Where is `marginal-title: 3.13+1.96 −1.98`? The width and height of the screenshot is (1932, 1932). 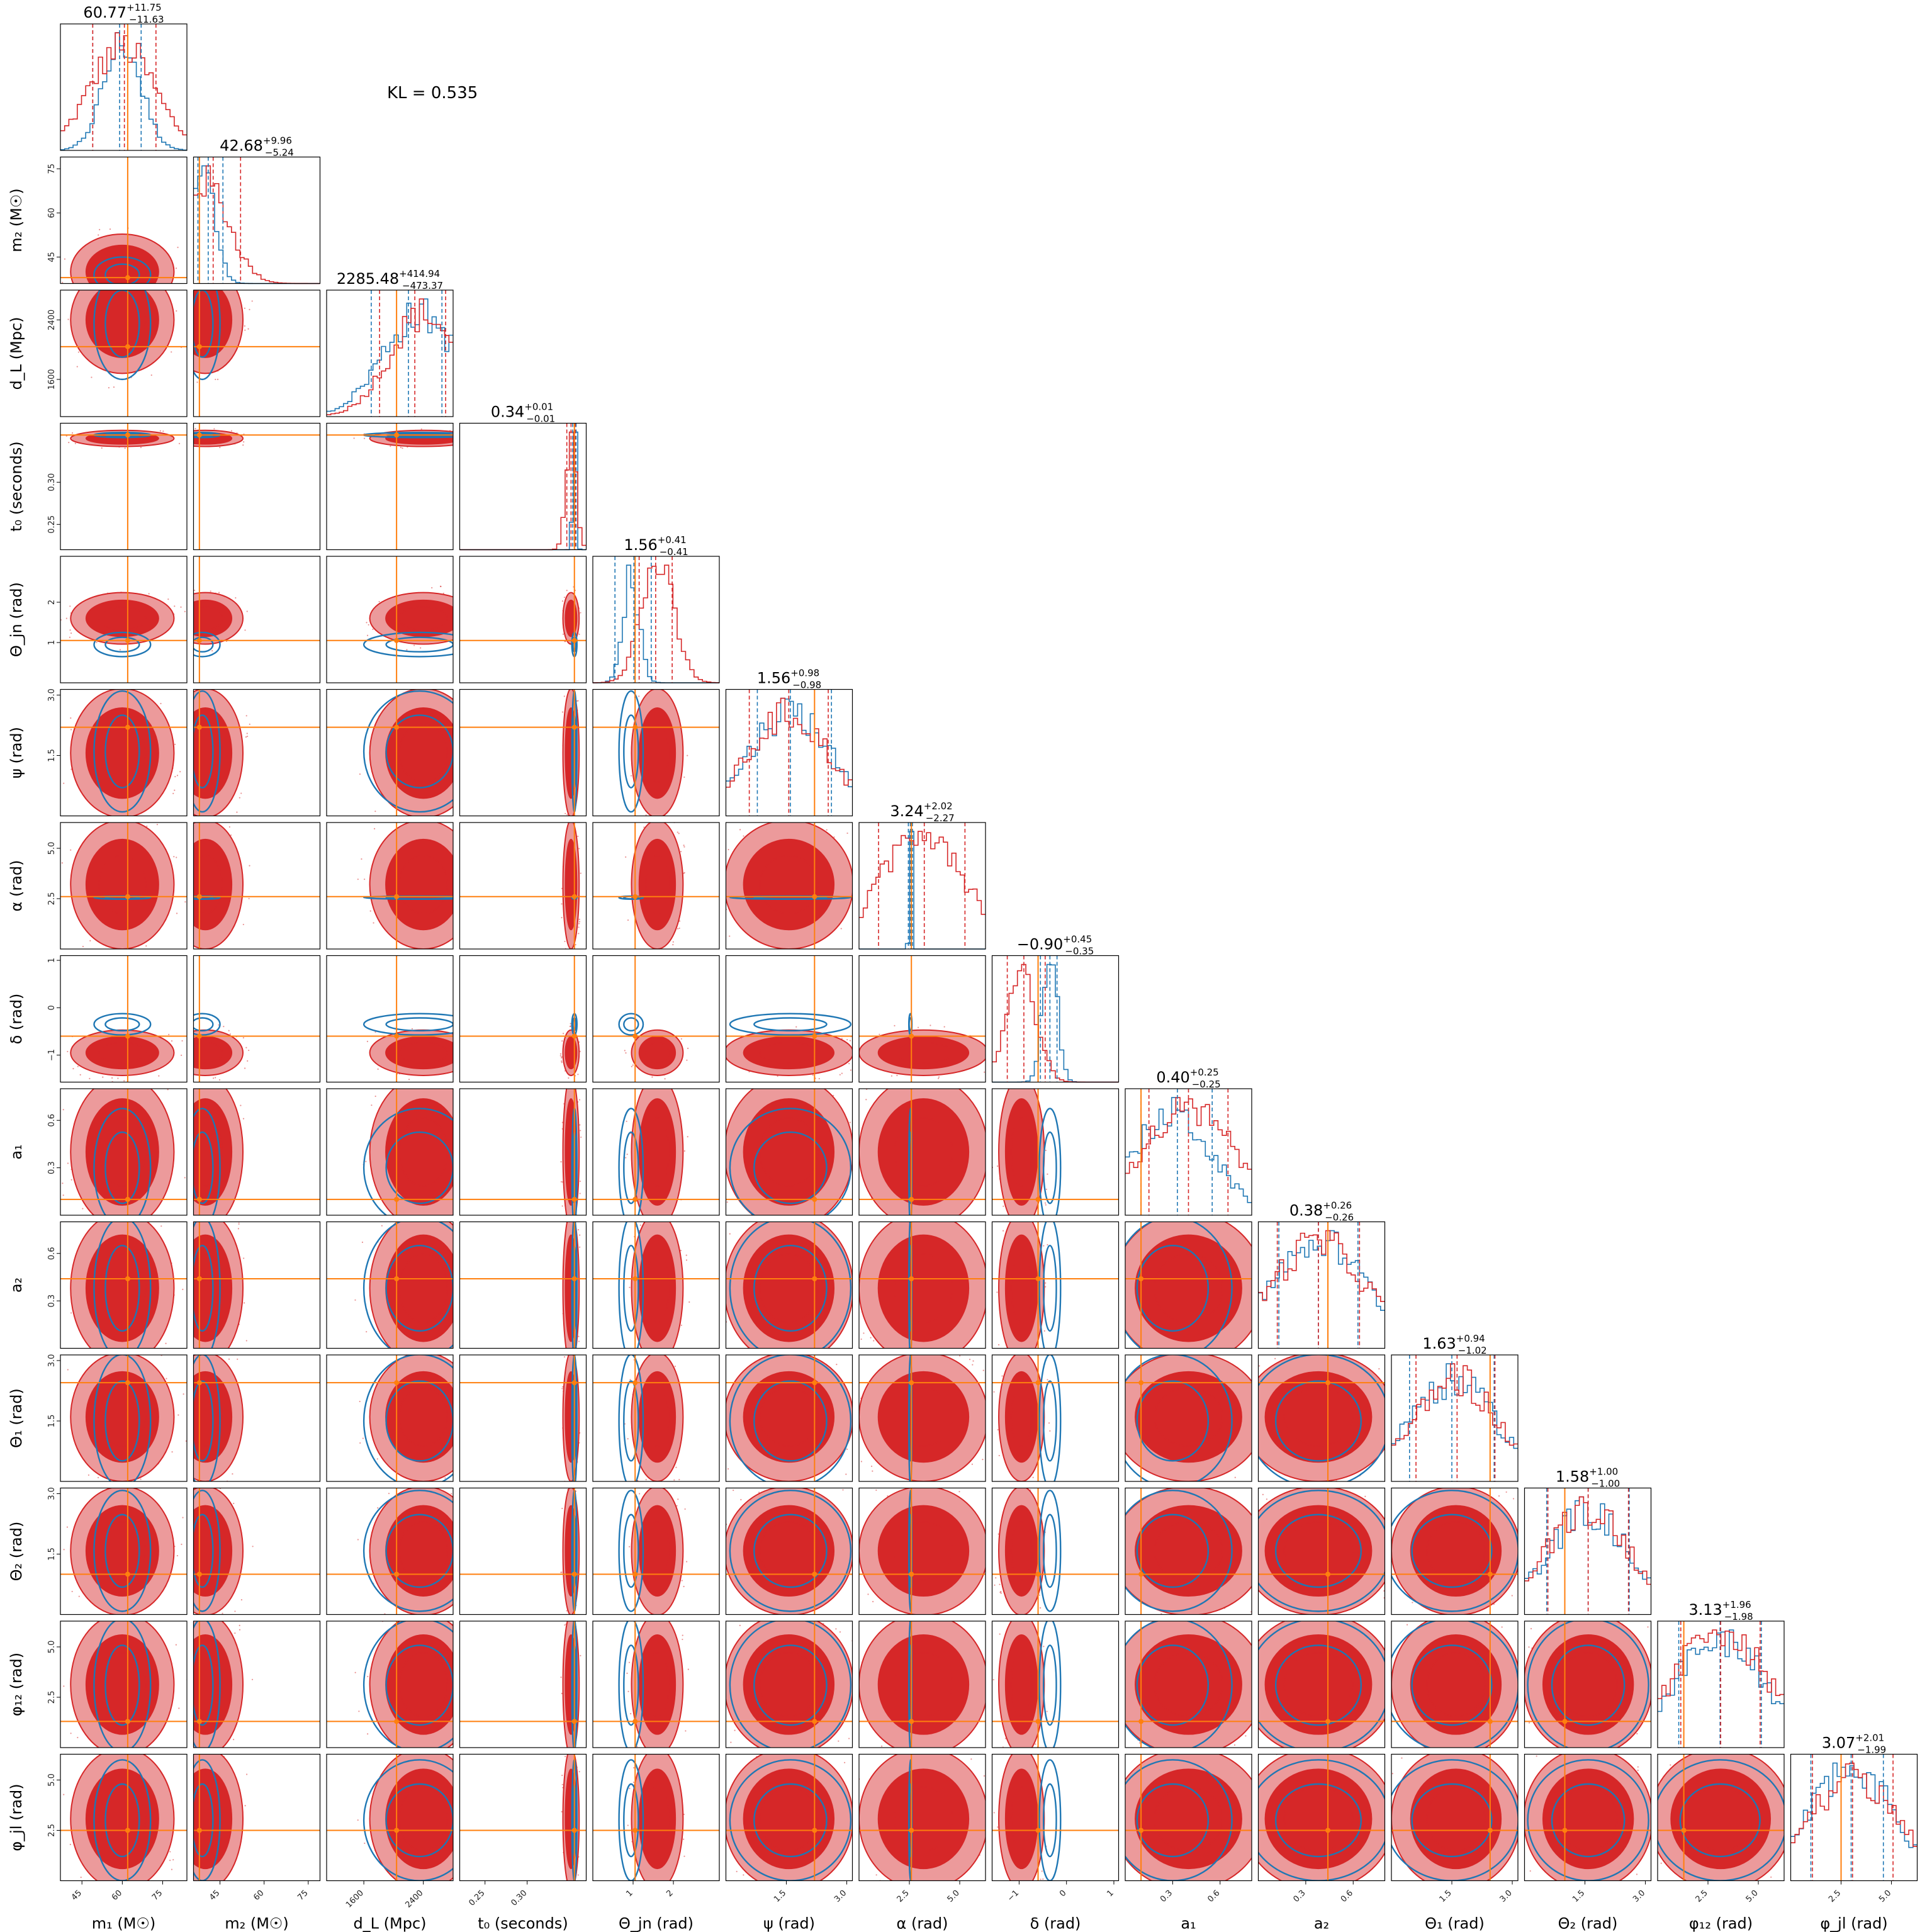
marginal-title: 3.13+1.96 −1.98 is located at coordinates (1720, 1610).